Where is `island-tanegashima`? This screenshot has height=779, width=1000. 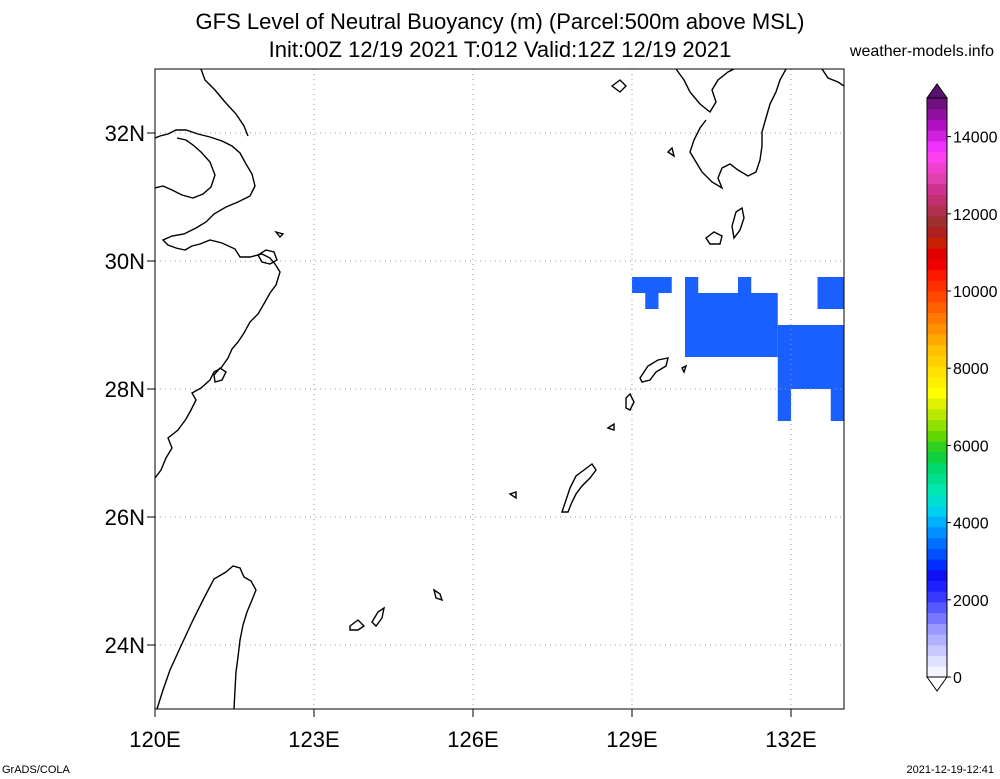
island-tanegashima is located at coordinates (738, 223).